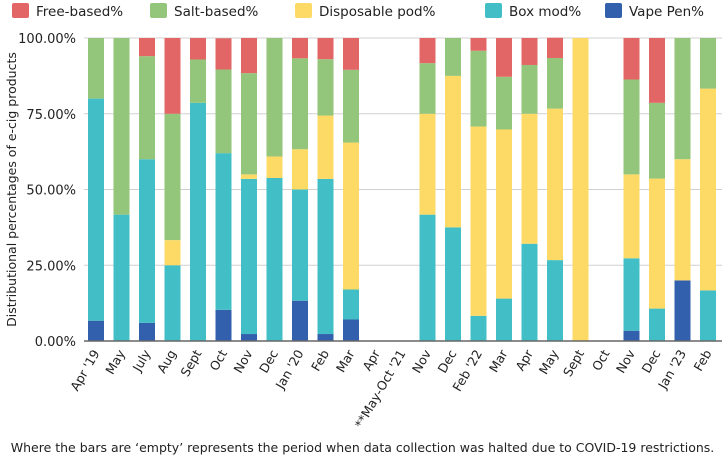 This screenshot has height=463, width=725. Describe the element at coordinates (216, 12) in the screenshot. I see `legend-label: Salt-based%` at that location.